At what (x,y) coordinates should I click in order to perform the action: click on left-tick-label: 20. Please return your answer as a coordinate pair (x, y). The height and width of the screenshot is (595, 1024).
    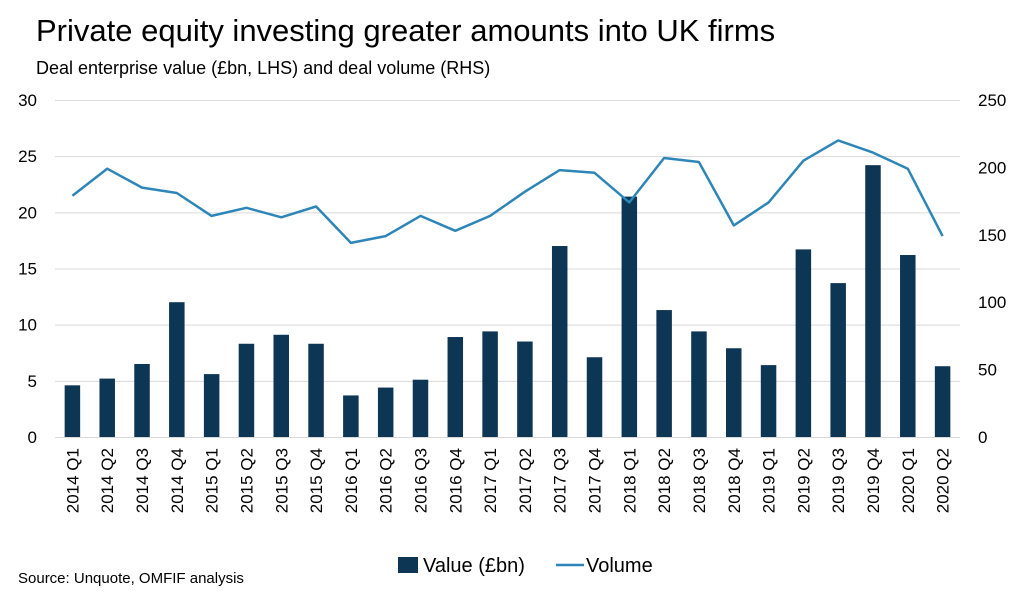
    Looking at the image, I should click on (27, 212).